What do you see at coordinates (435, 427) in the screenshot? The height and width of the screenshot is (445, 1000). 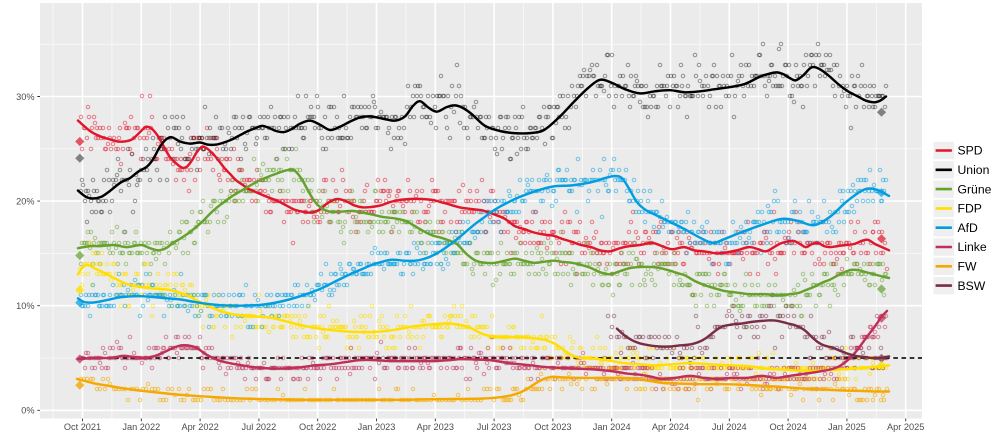 I see `svg-text: Apr 2023` at bounding box center [435, 427].